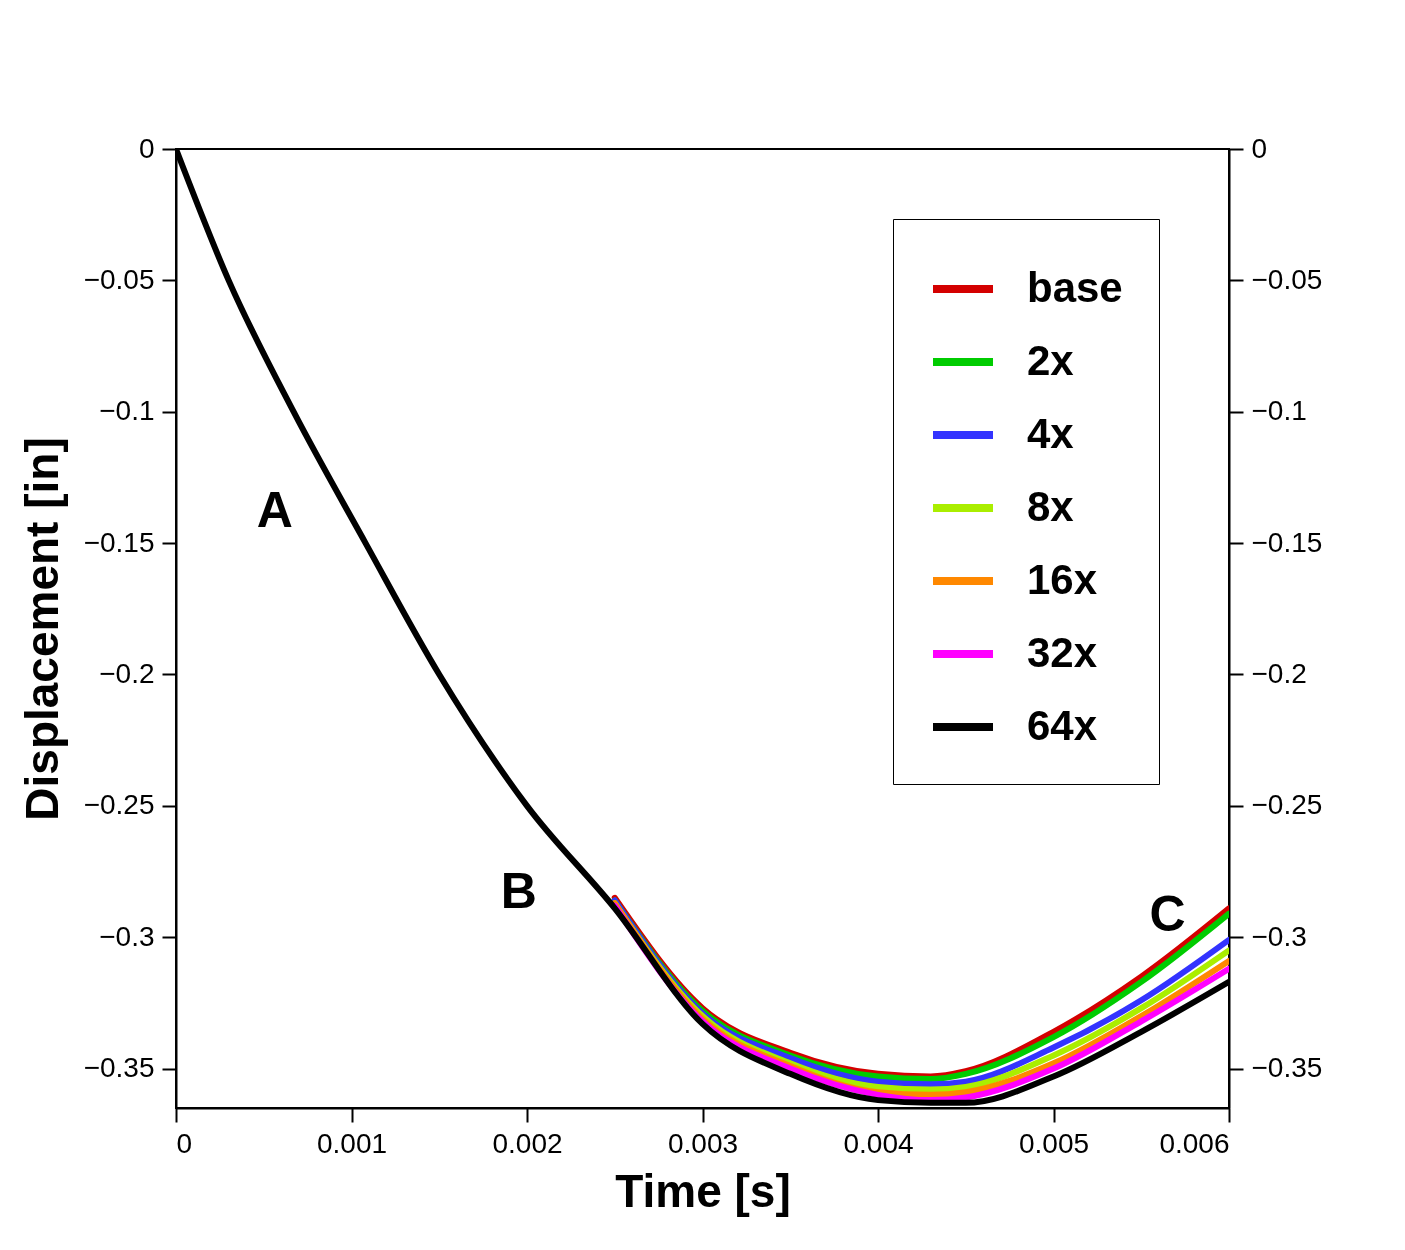  Describe the element at coordinates (119, 279) in the screenshot. I see `y-tick-label: −0.05` at that location.